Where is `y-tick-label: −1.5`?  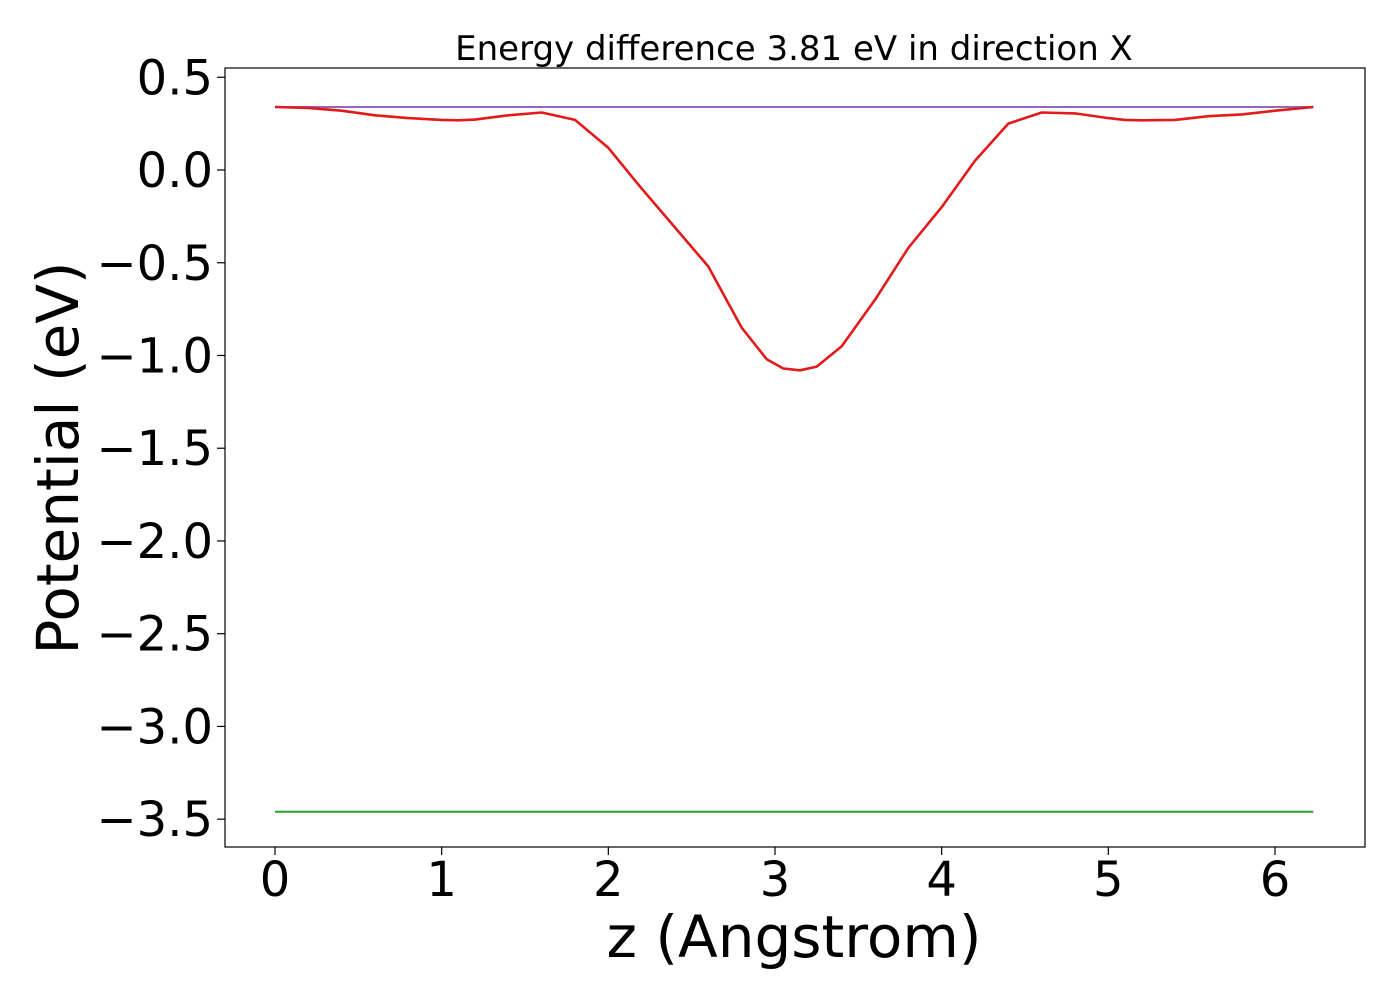
y-tick-label: −1.5 is located at coordinates (154, 449).